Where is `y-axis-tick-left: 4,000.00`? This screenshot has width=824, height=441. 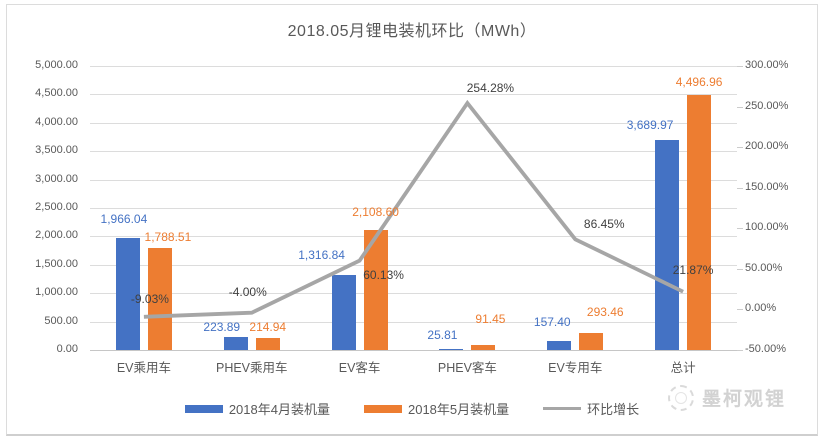
y-axis-tick-left: 4,000.00 is located at coordinates (56, 121).